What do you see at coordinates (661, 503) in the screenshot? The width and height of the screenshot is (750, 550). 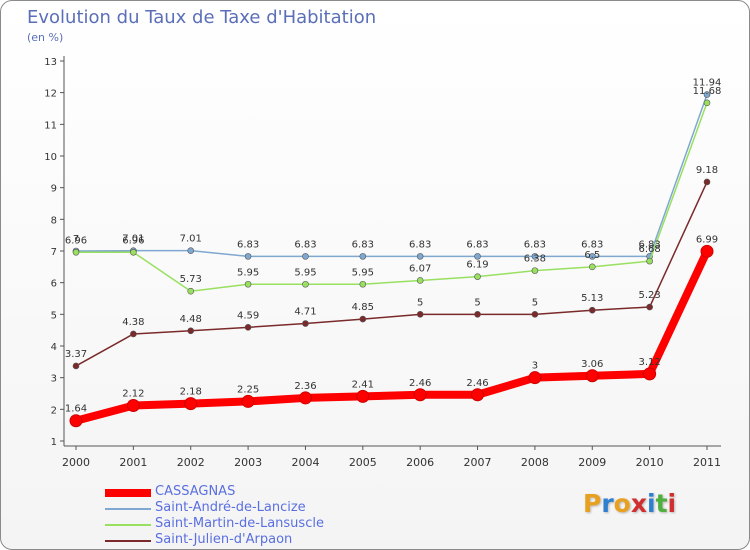 I see `logo-letter: t` at bounding box center [661, 503].